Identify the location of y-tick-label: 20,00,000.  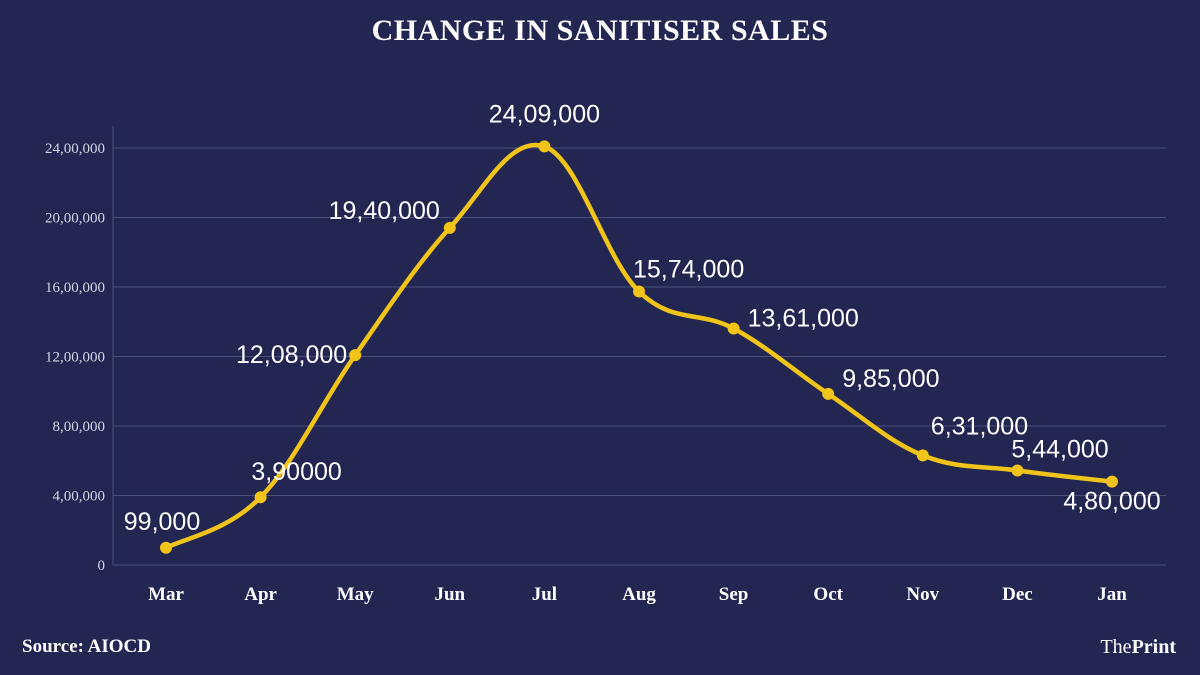
(75, 219).